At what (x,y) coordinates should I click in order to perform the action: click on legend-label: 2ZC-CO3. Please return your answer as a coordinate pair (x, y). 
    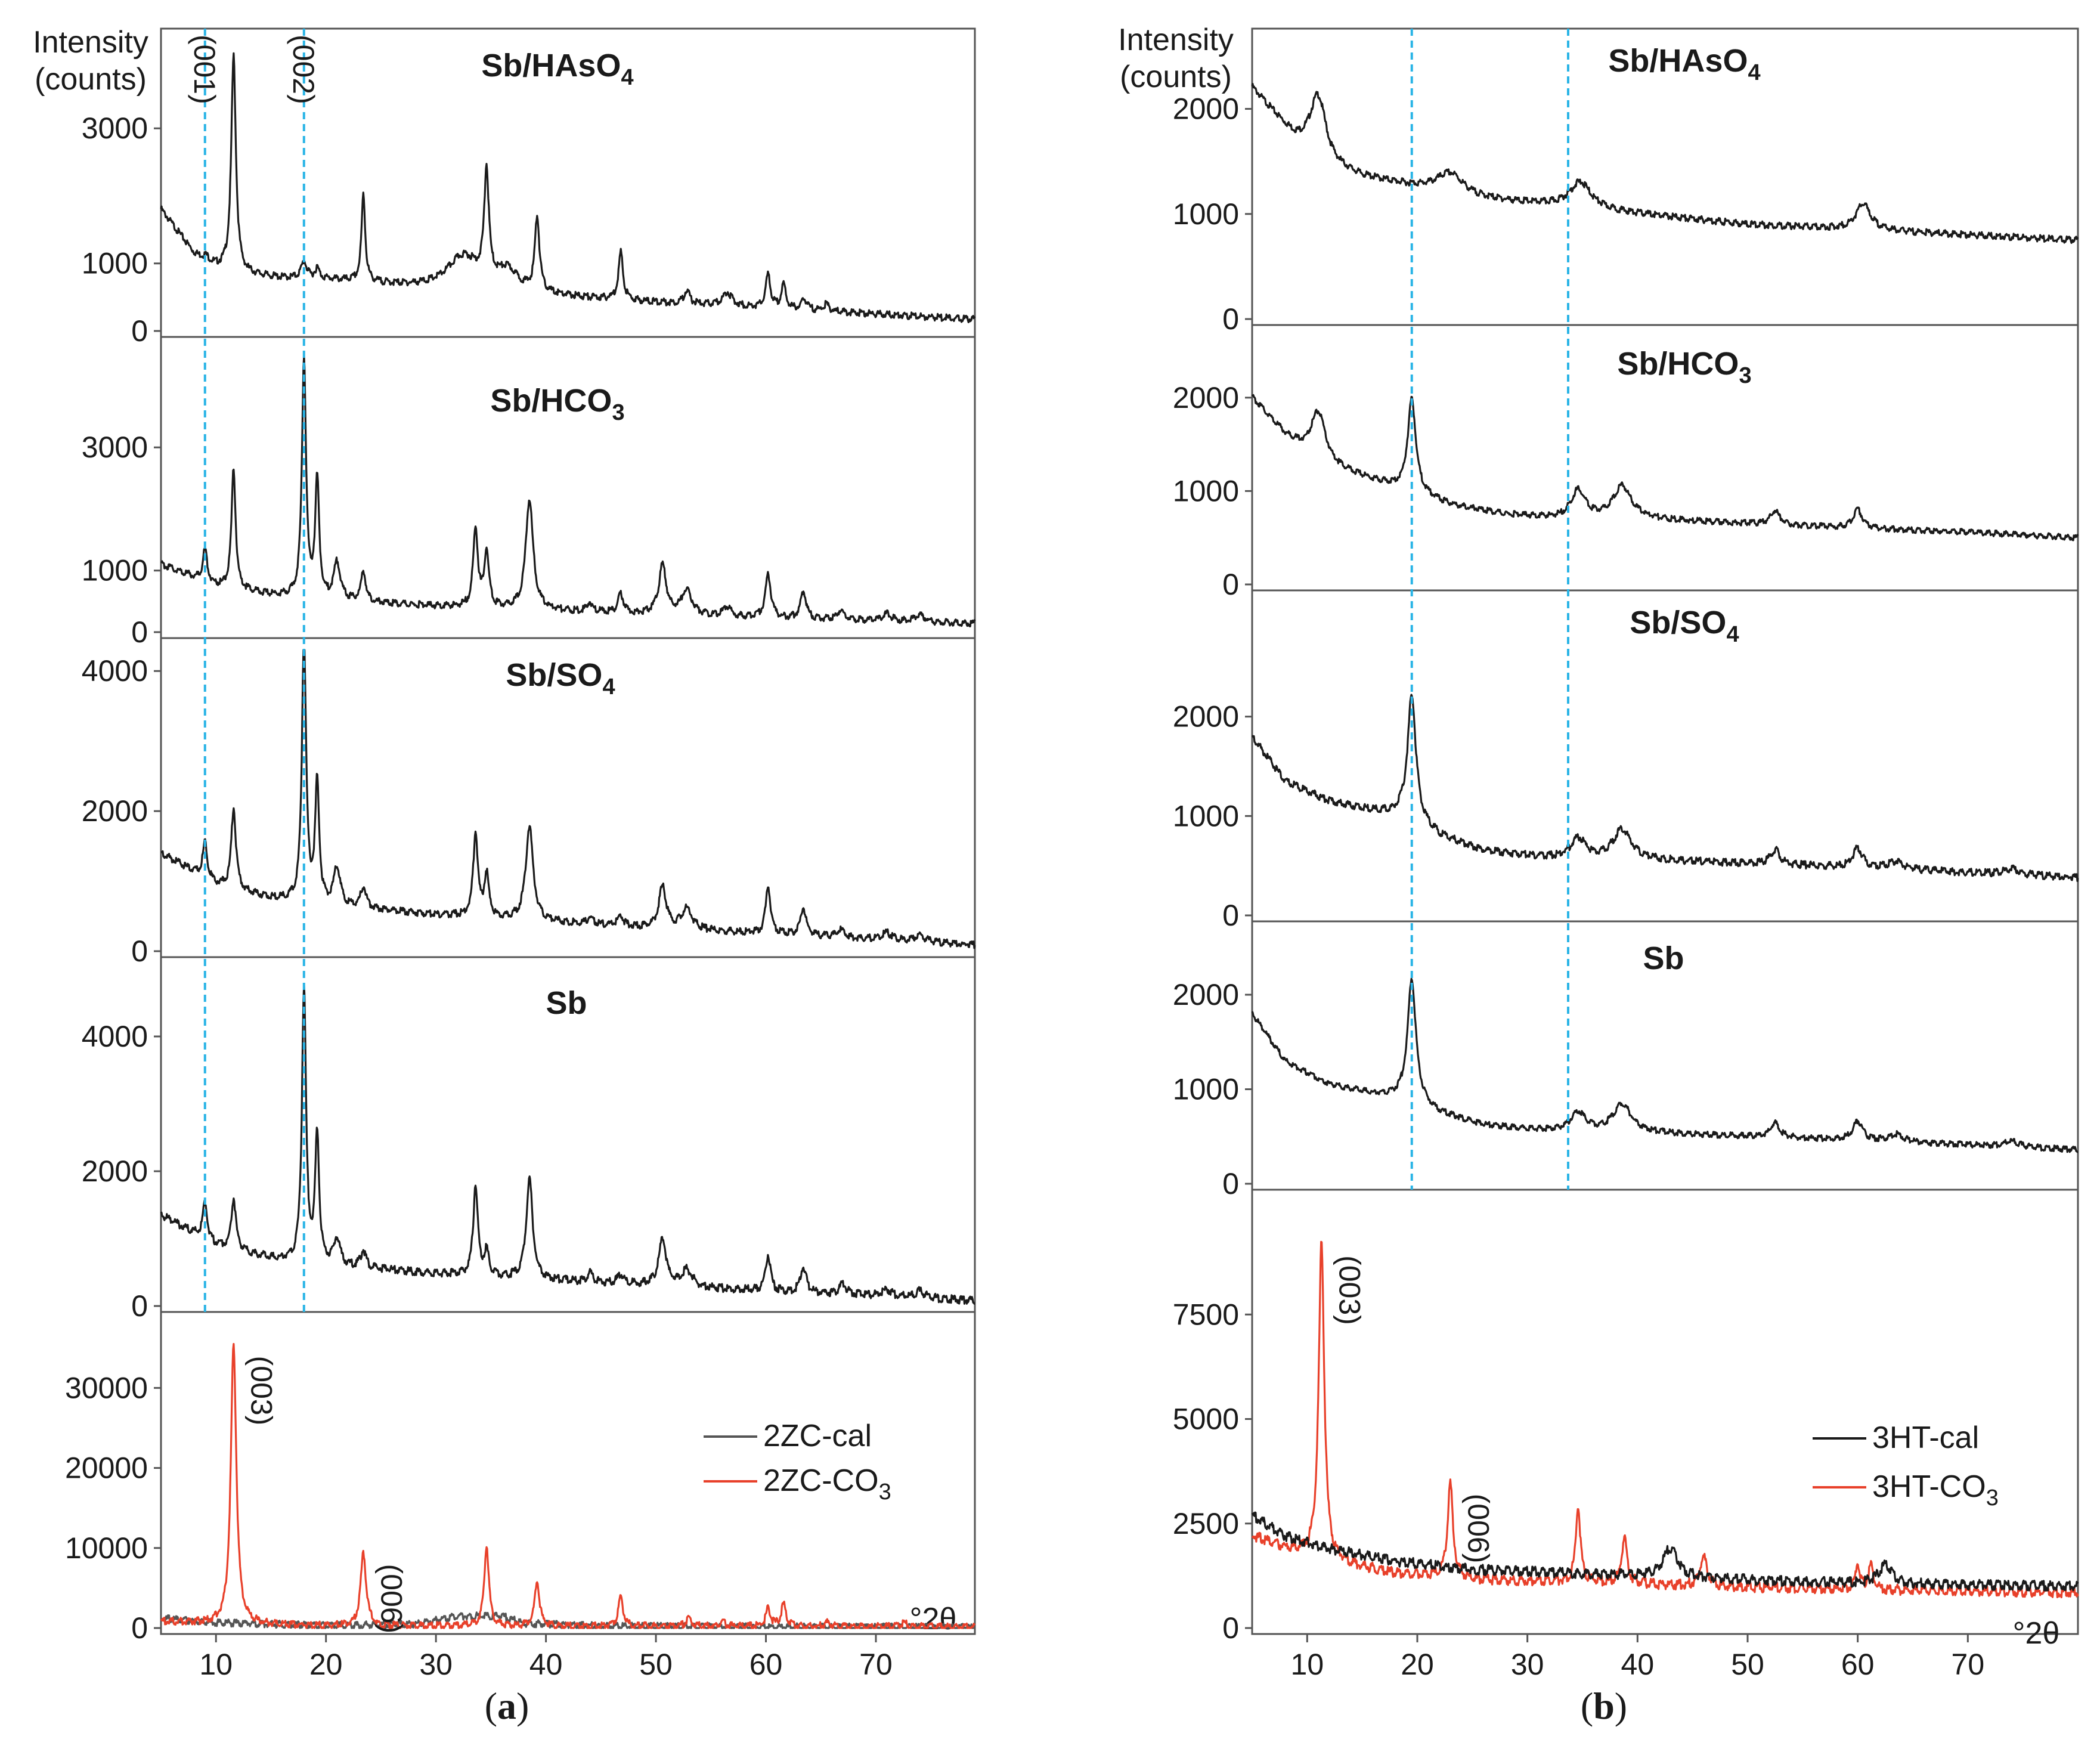
    Looking at the image, I should click on (827, 1484).